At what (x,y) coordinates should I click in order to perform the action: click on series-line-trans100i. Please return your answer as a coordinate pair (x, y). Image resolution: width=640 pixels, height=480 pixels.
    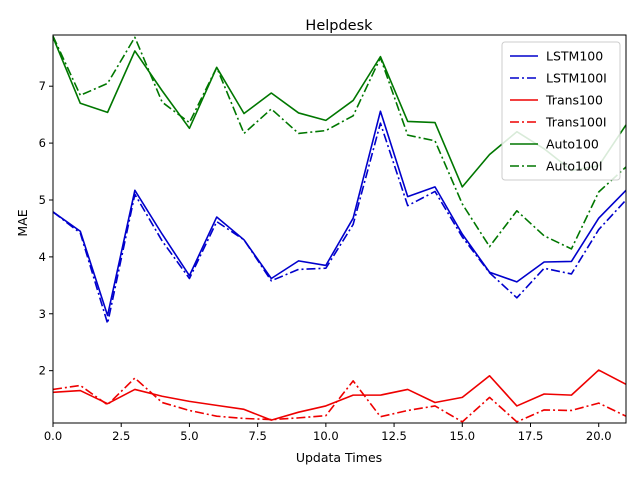
    Looking at the image, I should click on (339, 400).